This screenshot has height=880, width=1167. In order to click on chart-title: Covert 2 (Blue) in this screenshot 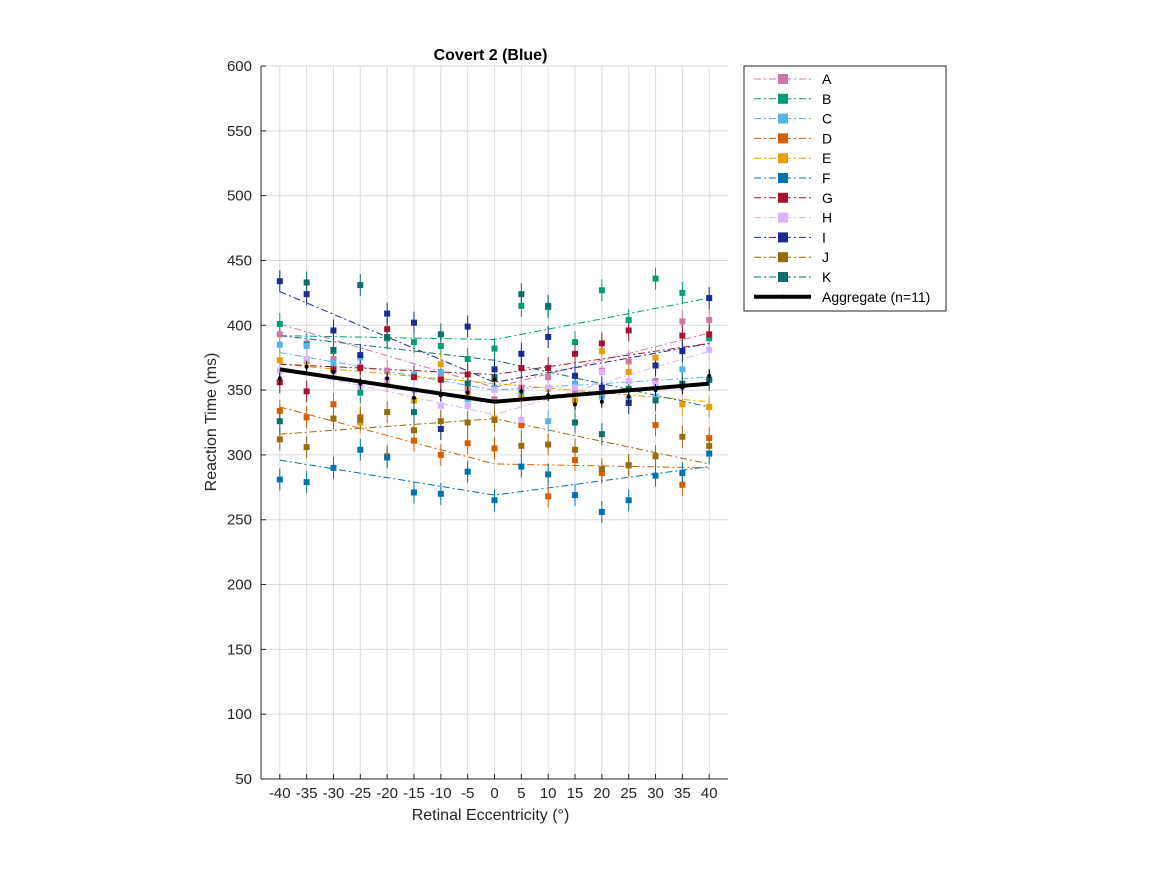, I will do `click(491, 55)`.